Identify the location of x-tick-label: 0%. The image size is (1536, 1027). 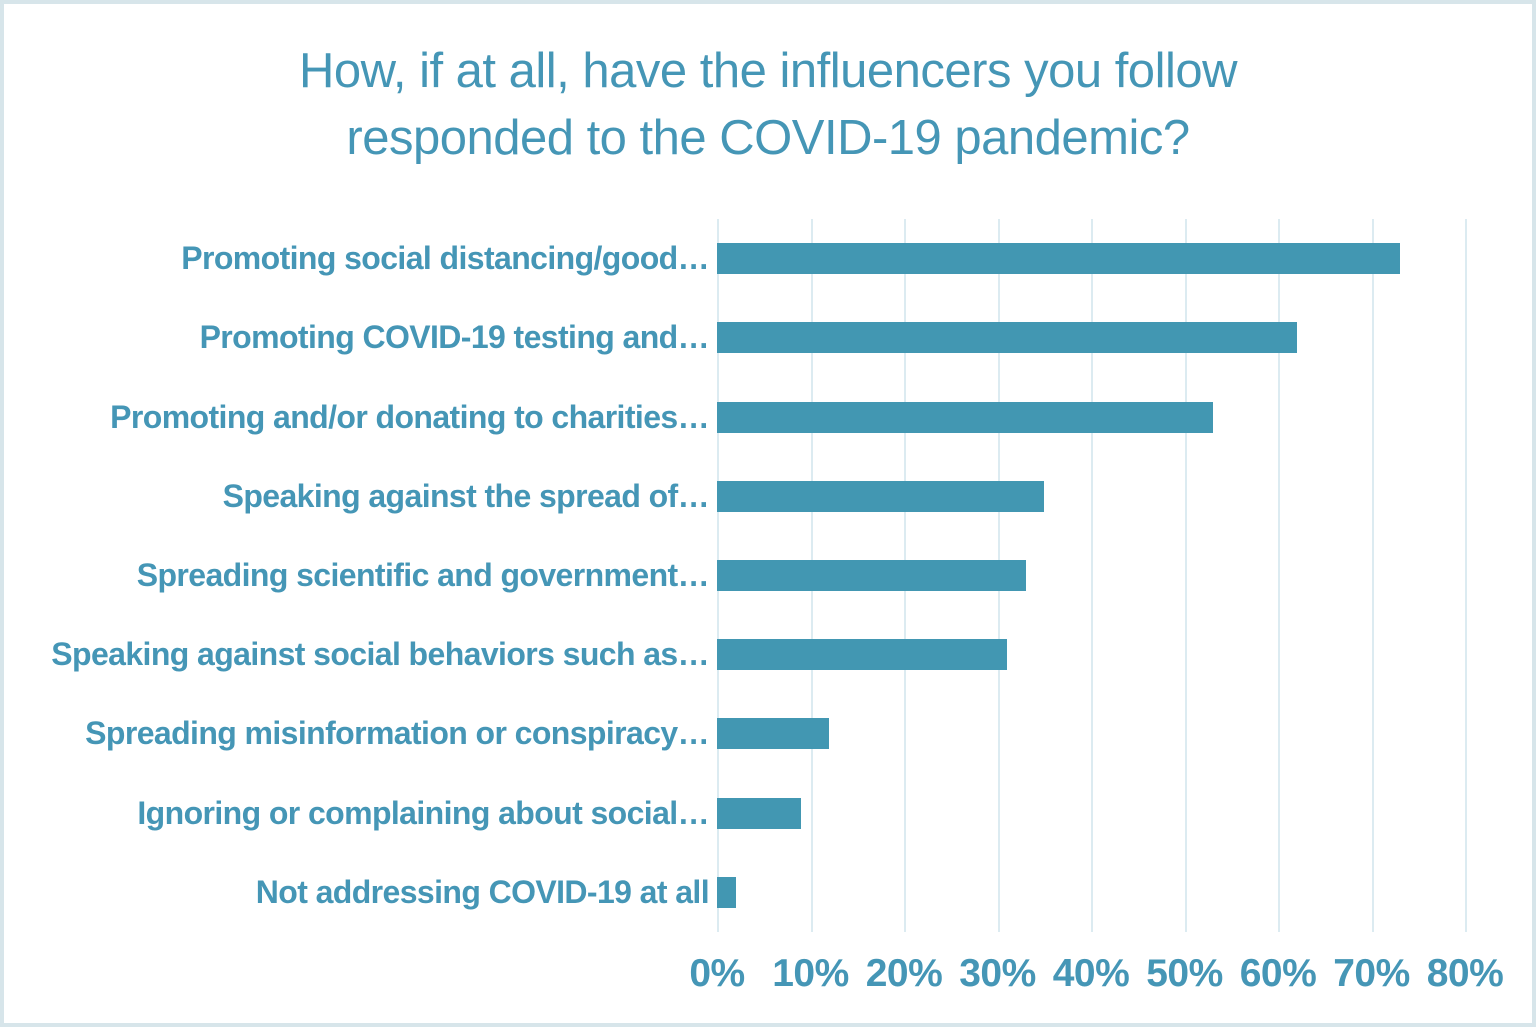
(717, 973).